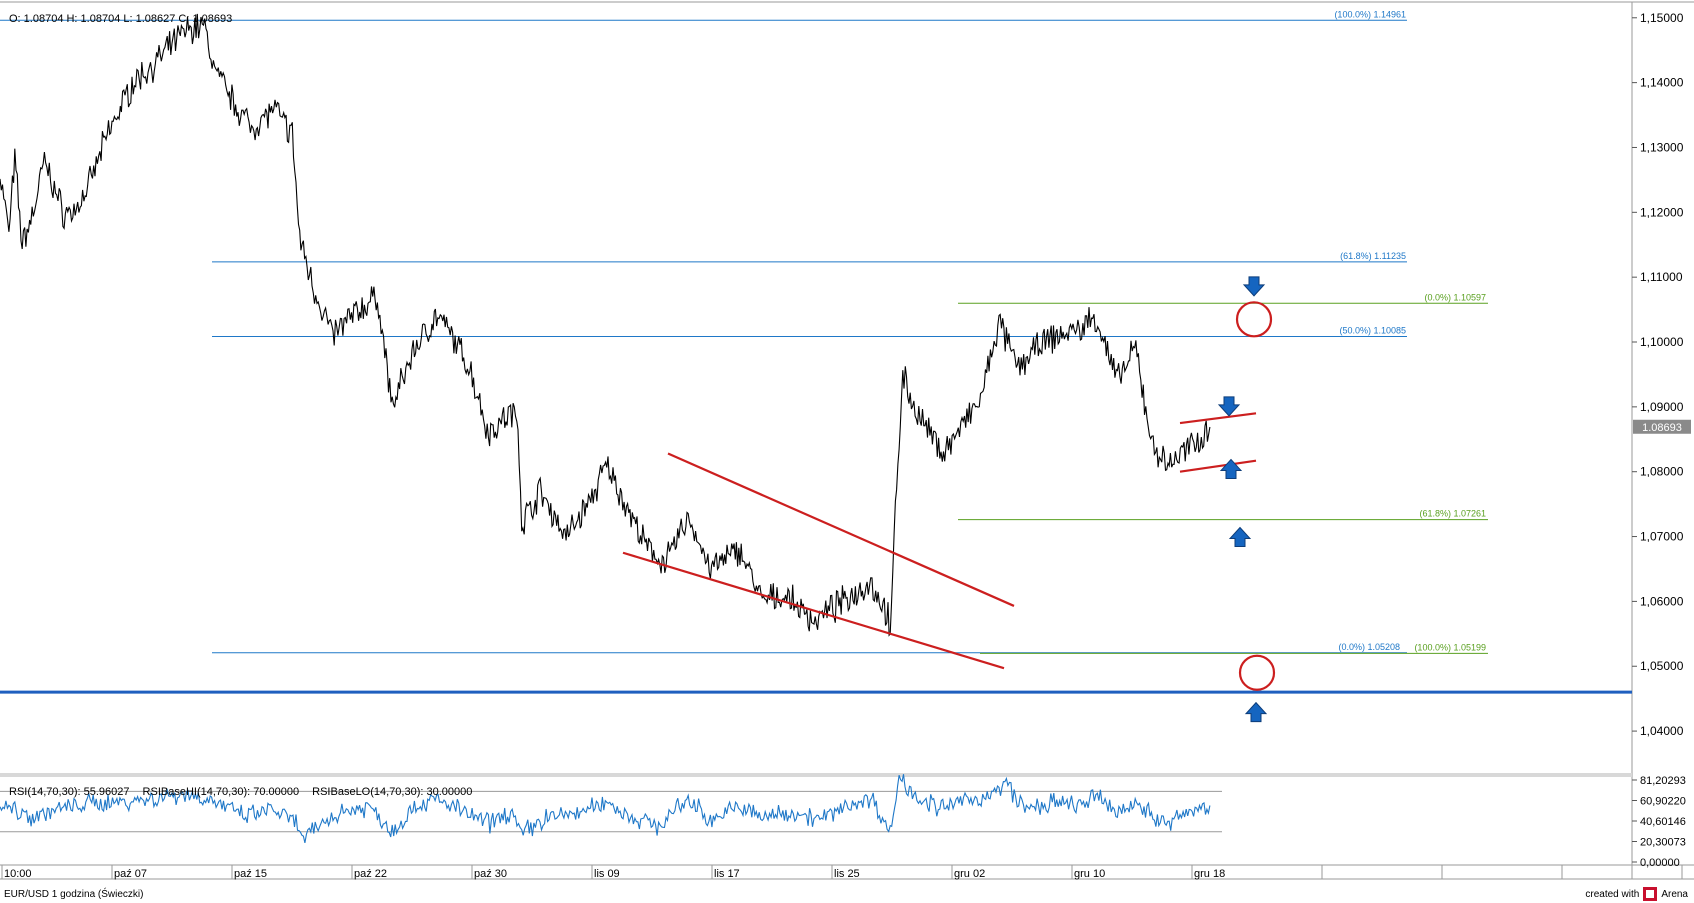 The image size is (1694, 903). Describe the element at coordinates (74, 894) in the screenshot. I see `instrument-label: EUR/USD 1 godzina (Świeczki)` at that location.